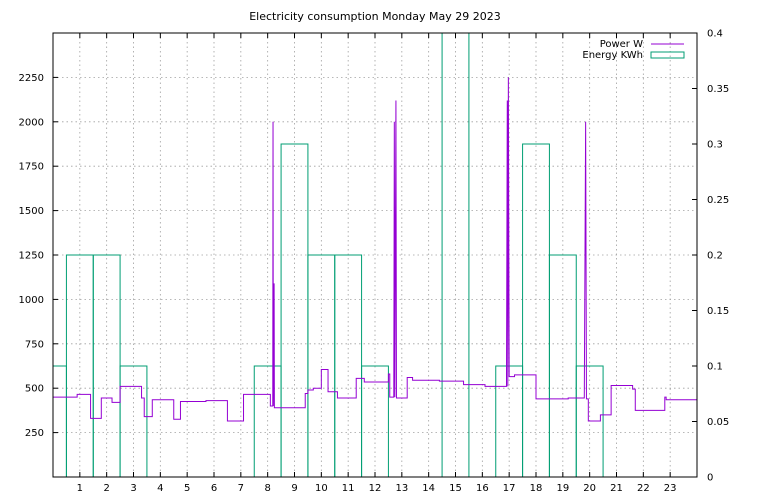  Describe the element at coordinates (621, 44) in the screenshot. I see `legend-label-power: Power W` at that location.